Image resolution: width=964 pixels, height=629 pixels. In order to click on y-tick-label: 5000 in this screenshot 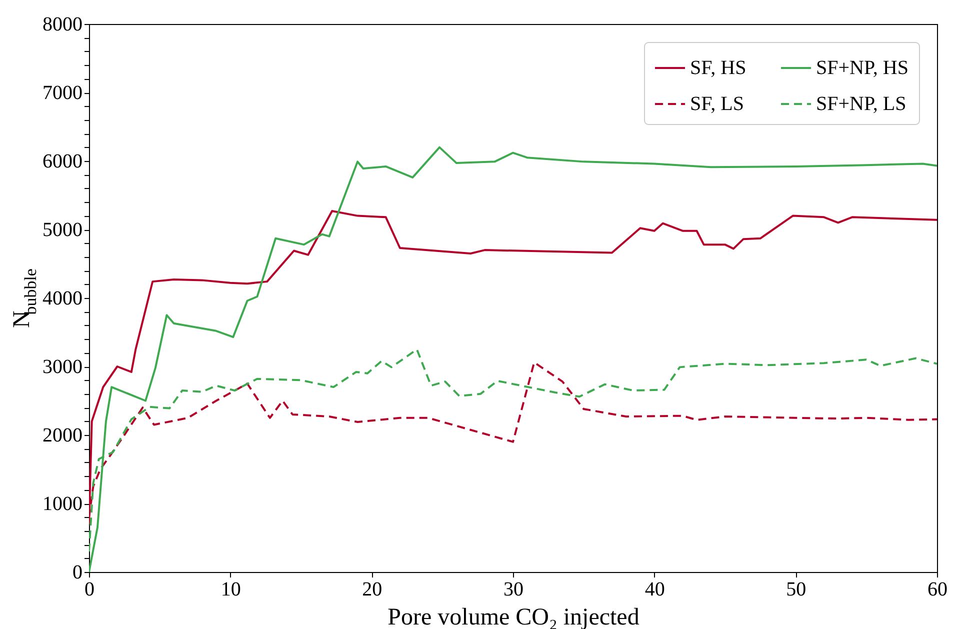, I will do `click(62, 230)`.